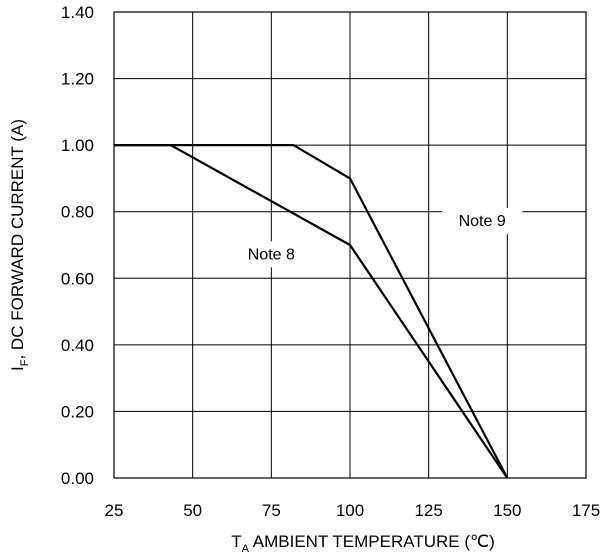  Describe the element at coordinates (114, 510) in the screenshot. I see `x-tick-label: 25` at that location.